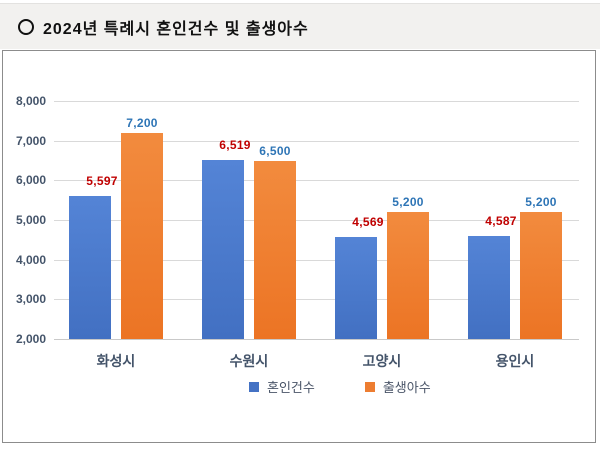 This screenshot has height=454, width=600. I want to click on chart-legend: 혼인건수 출생아수, so click(340, 386).